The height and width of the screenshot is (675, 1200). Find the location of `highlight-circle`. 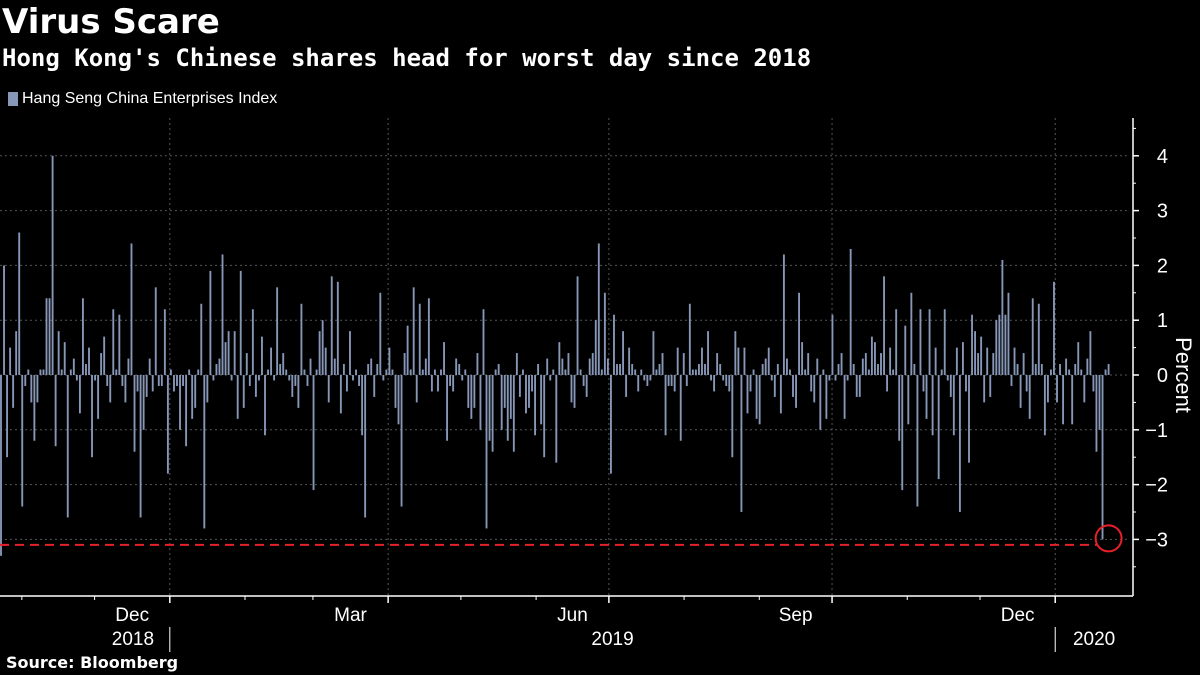

highlight-circle is located at coordinates (1108, 538).